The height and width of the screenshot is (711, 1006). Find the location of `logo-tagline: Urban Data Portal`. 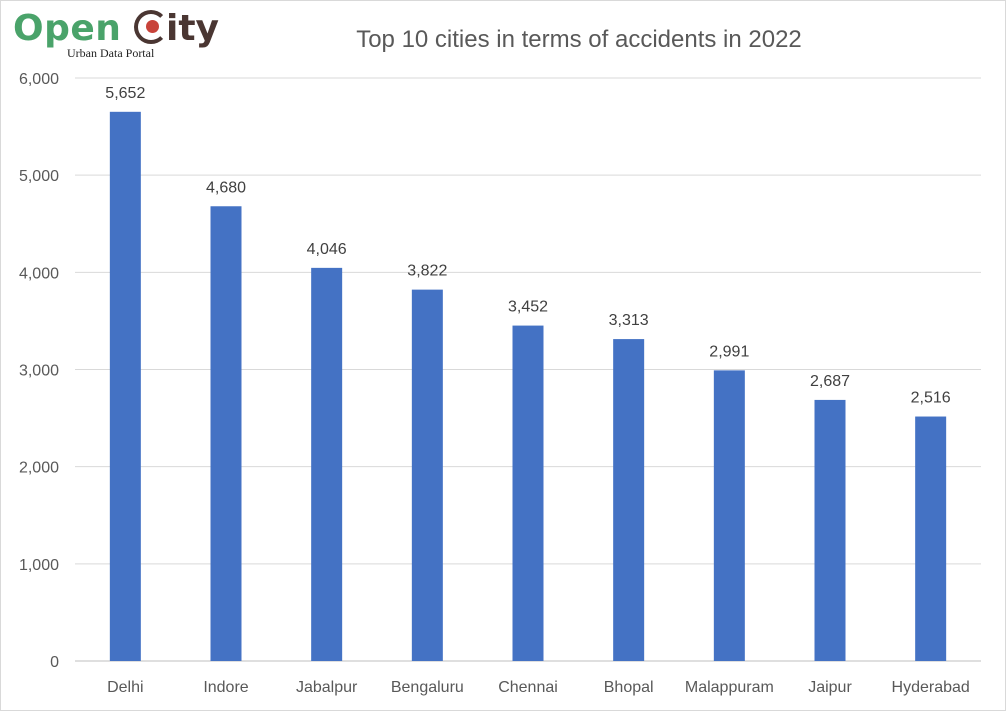

logo-tagline: Urban Data Portal is located at coordinates (111, 53).